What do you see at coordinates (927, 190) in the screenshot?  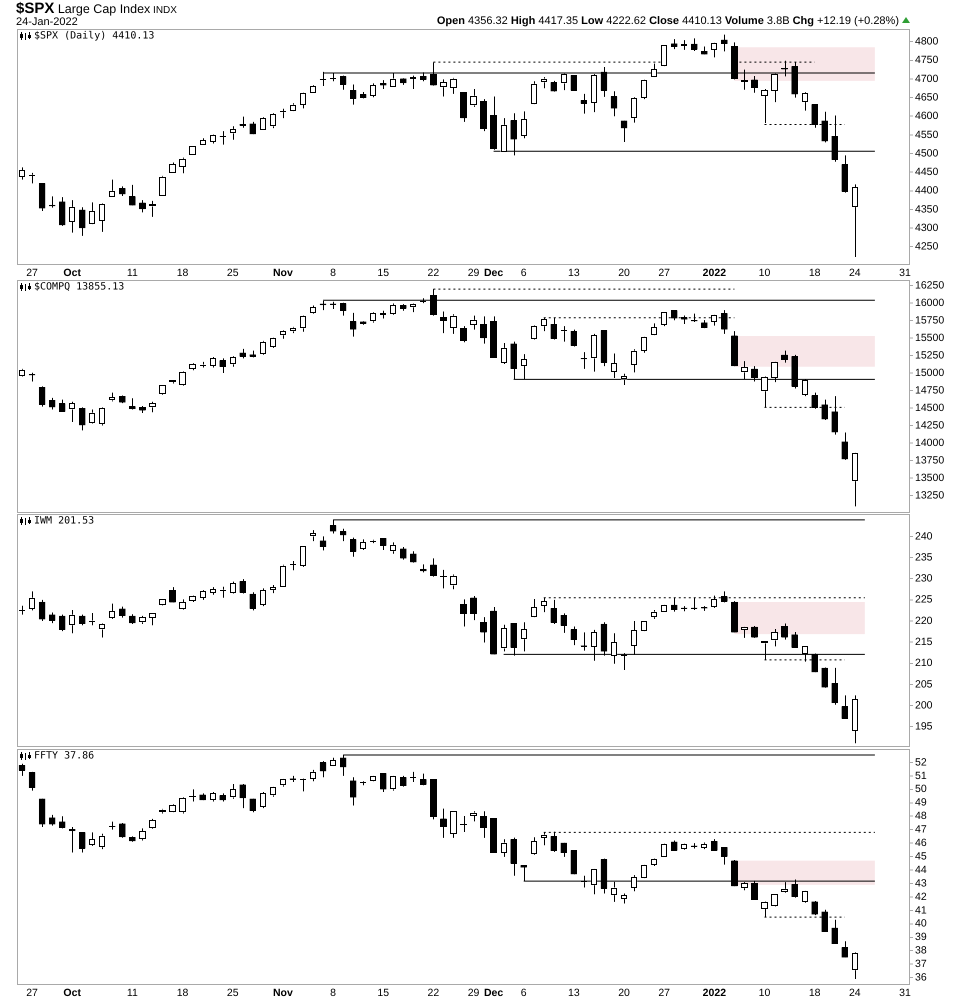 I see `y-tick-label: 4400` at bounding box center [927, 190].